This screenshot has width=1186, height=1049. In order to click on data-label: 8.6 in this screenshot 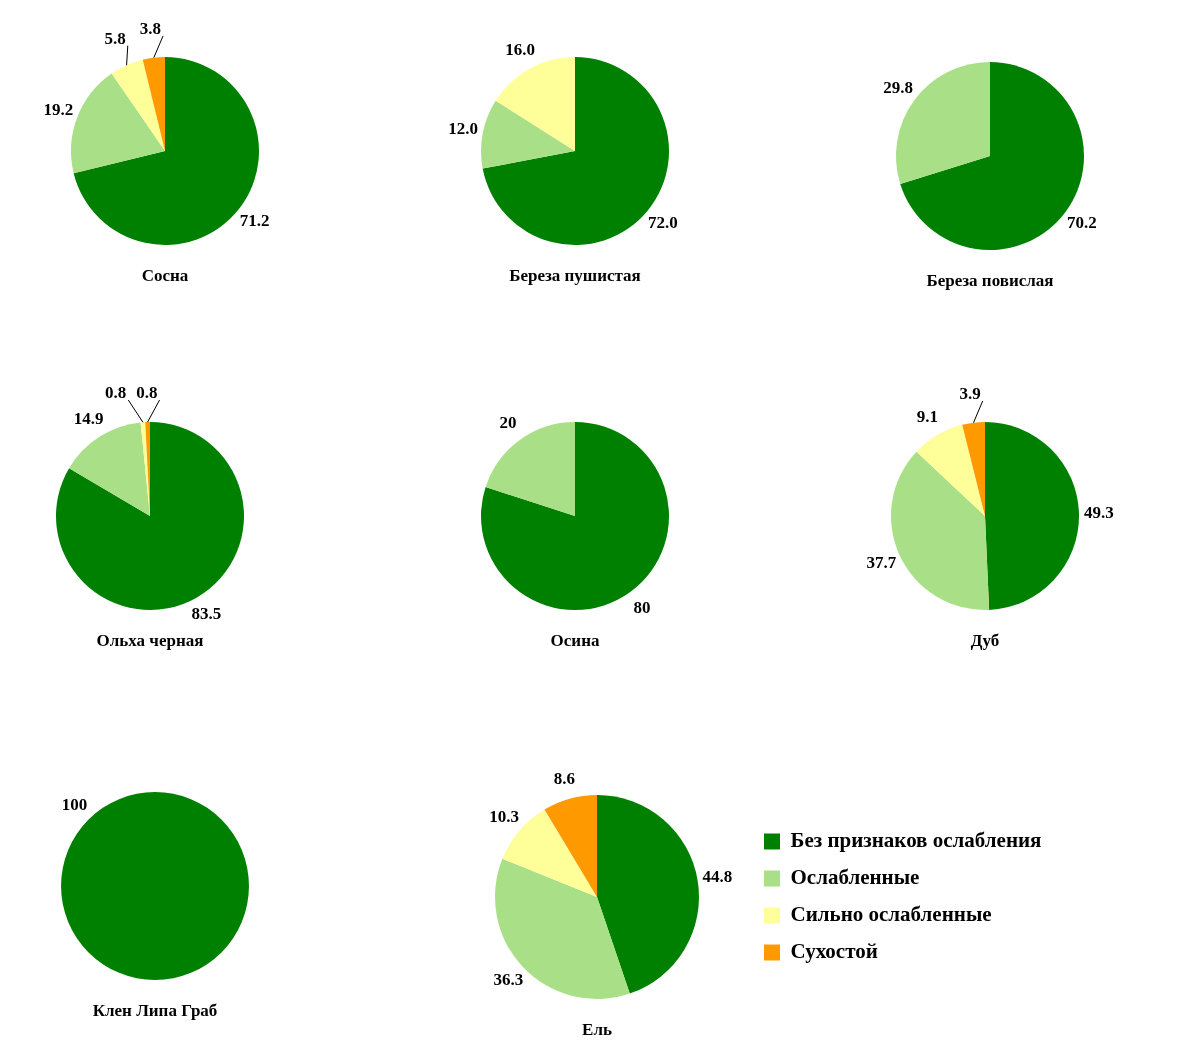, I will do `click(564, 778)`.